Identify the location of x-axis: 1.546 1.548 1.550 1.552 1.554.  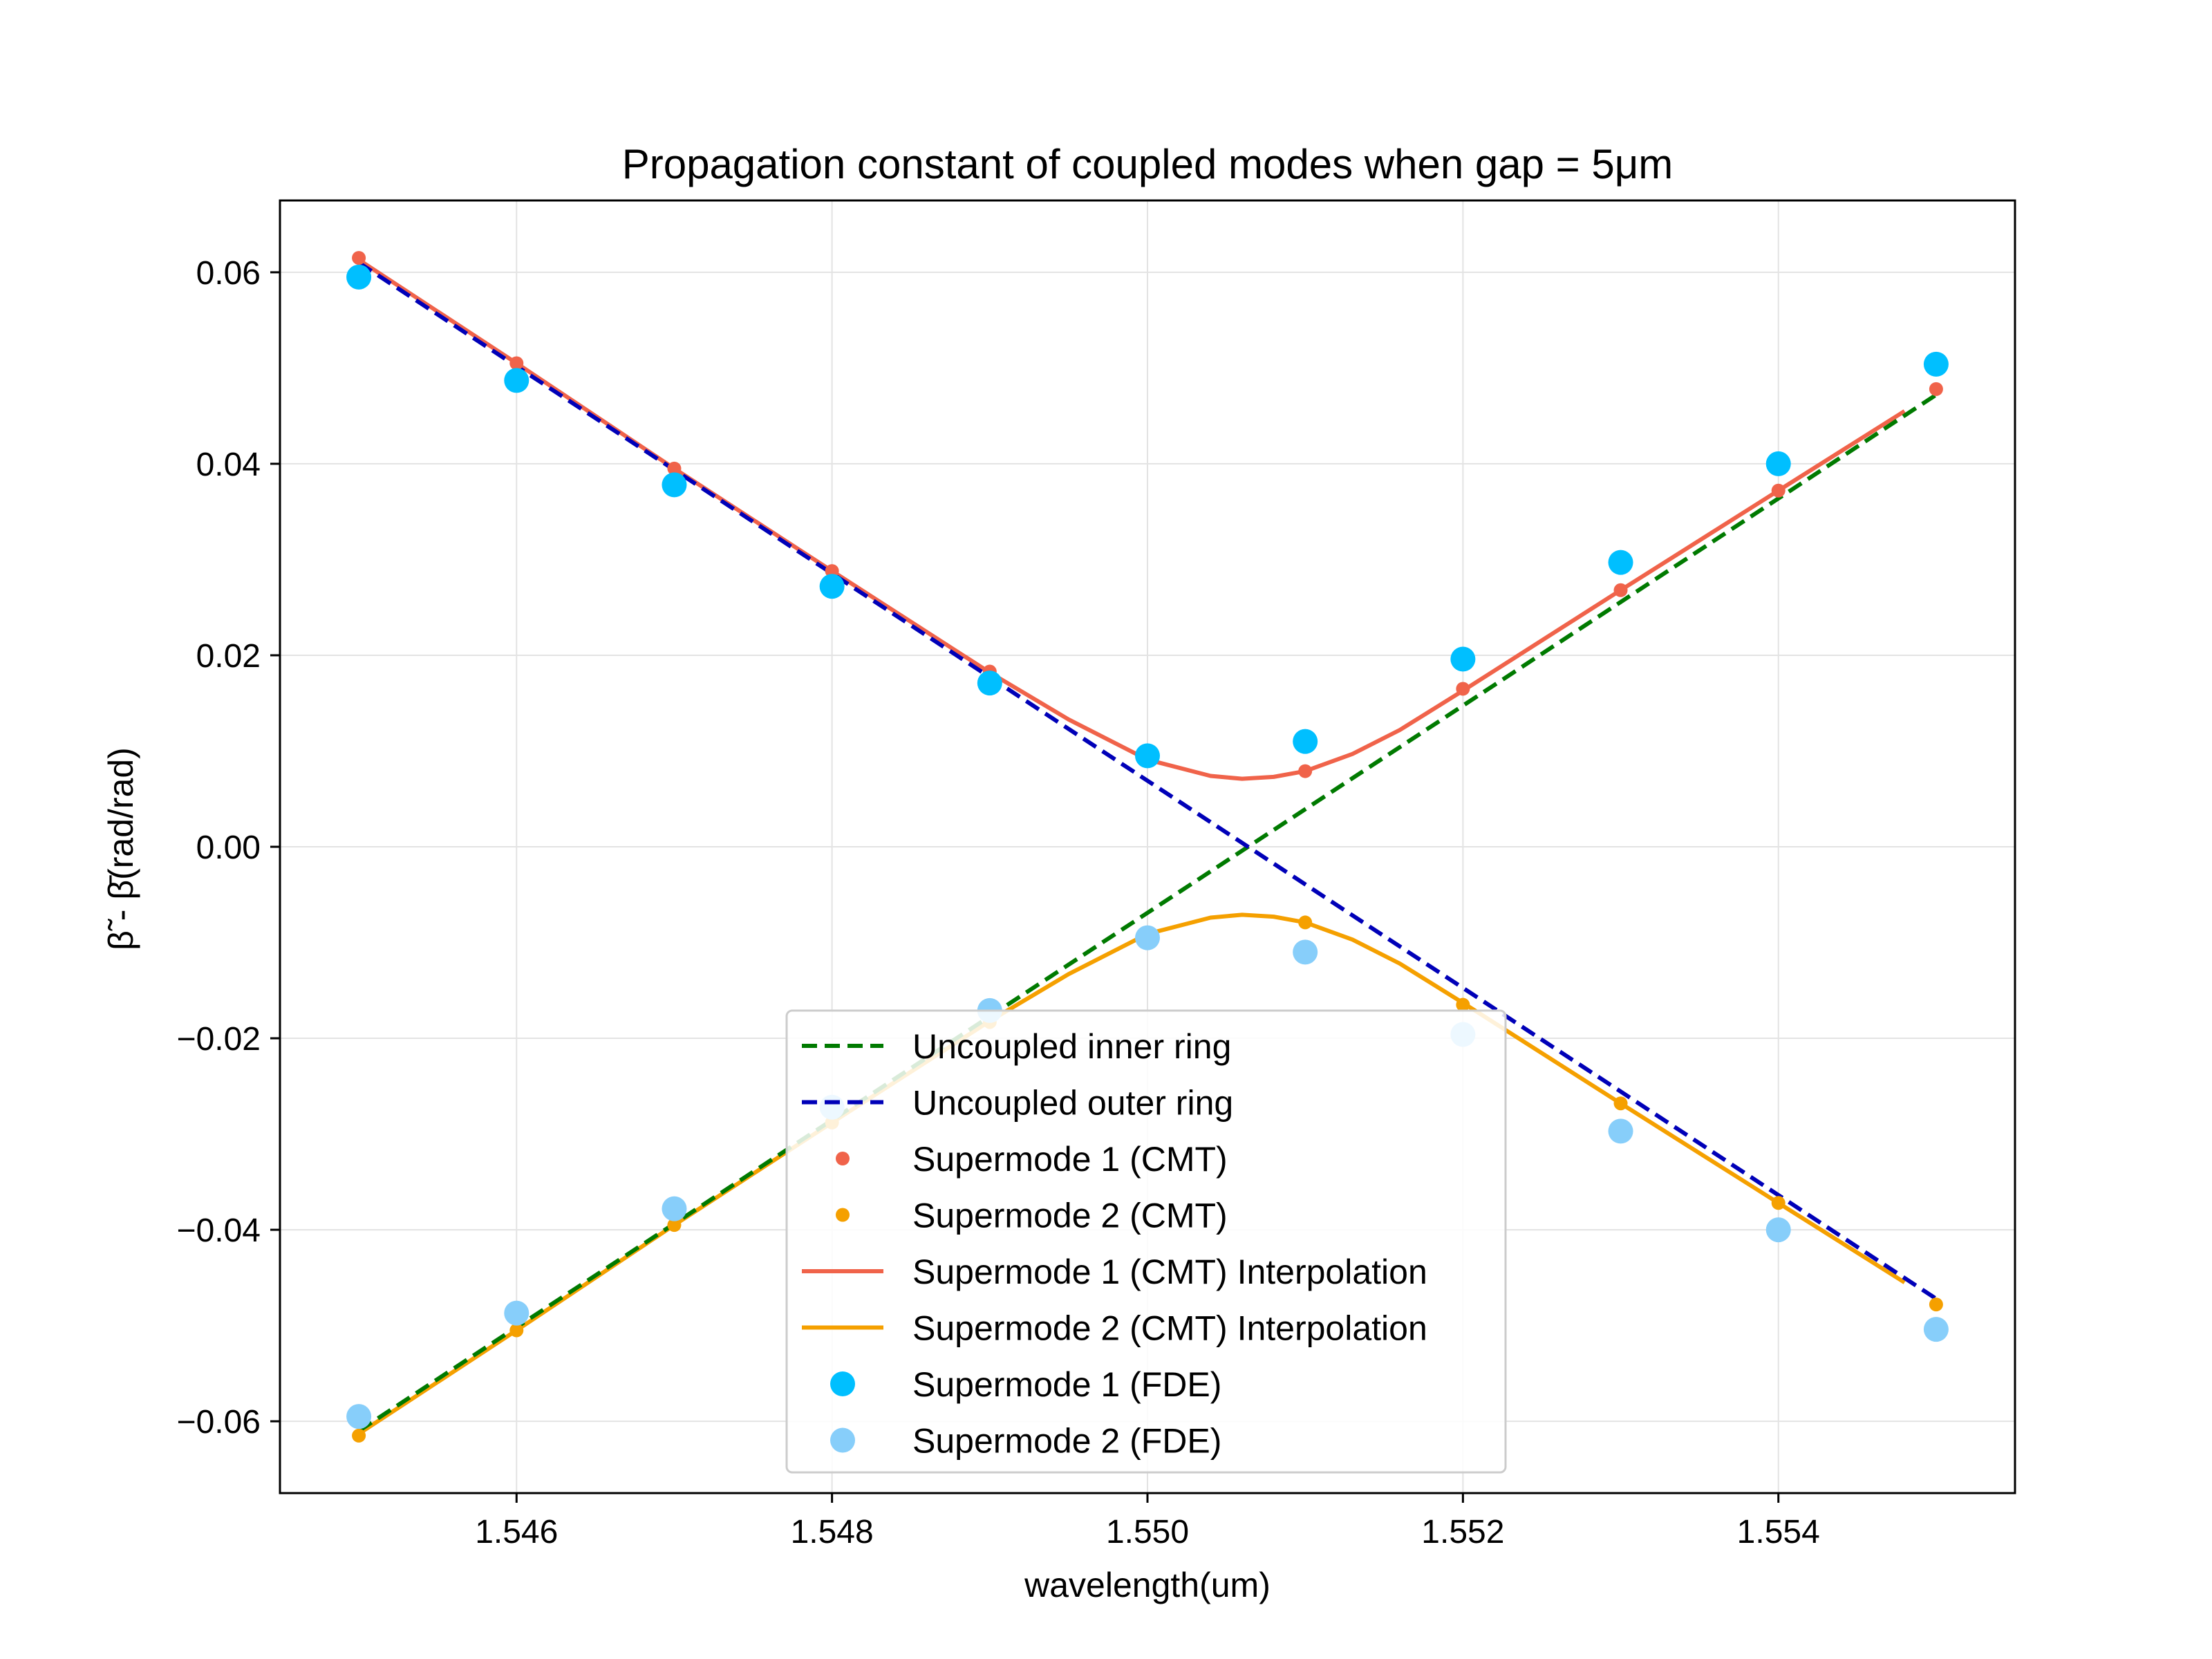
(1147, 1521).